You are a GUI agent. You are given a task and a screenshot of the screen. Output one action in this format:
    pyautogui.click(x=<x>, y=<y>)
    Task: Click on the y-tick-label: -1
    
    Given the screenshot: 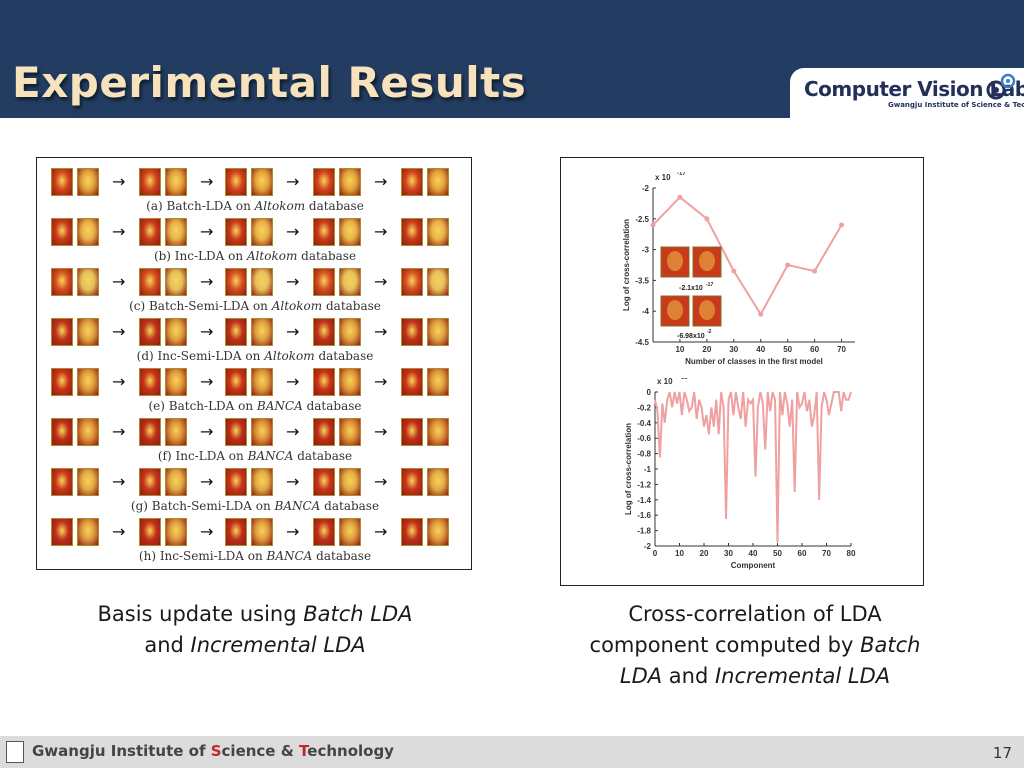 What is the action you would take?
    pyautogui.click(x=648, y=469)
    